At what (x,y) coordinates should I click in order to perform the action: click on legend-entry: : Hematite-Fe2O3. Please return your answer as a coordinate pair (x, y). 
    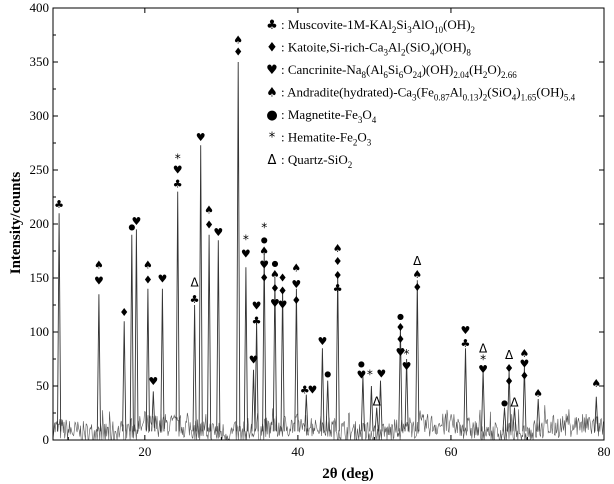
    Looking at the image, I should click on (326, 139).